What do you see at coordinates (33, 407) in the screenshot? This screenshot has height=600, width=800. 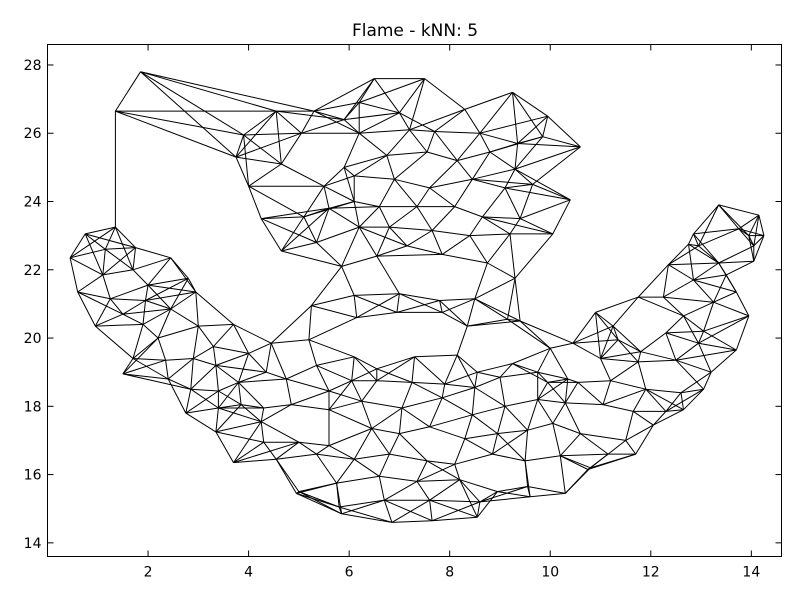 I see `y-tick-label: 18` at bounding box center [33, 407].